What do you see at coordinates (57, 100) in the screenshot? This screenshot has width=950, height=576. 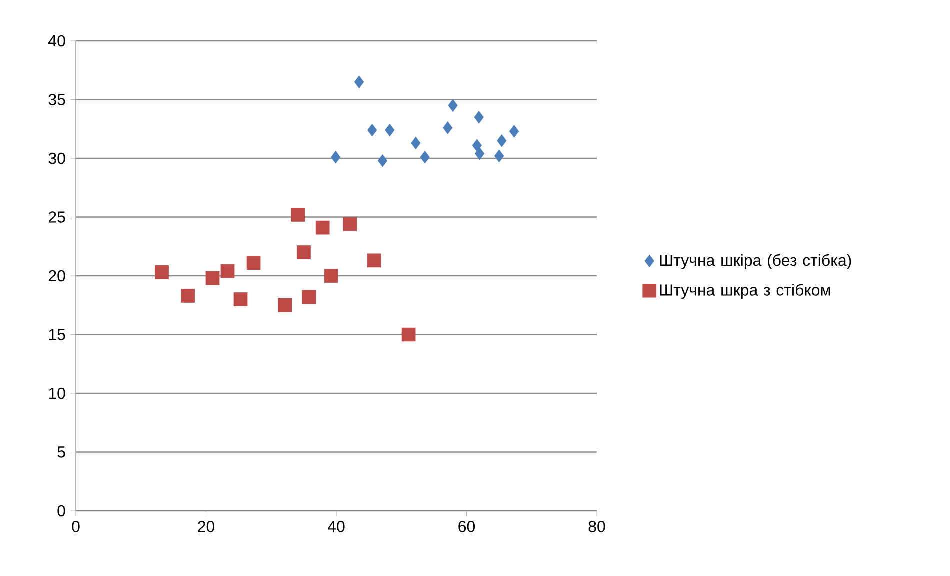 I see `y-tick-label: 35` at bounding box center [57, 100].